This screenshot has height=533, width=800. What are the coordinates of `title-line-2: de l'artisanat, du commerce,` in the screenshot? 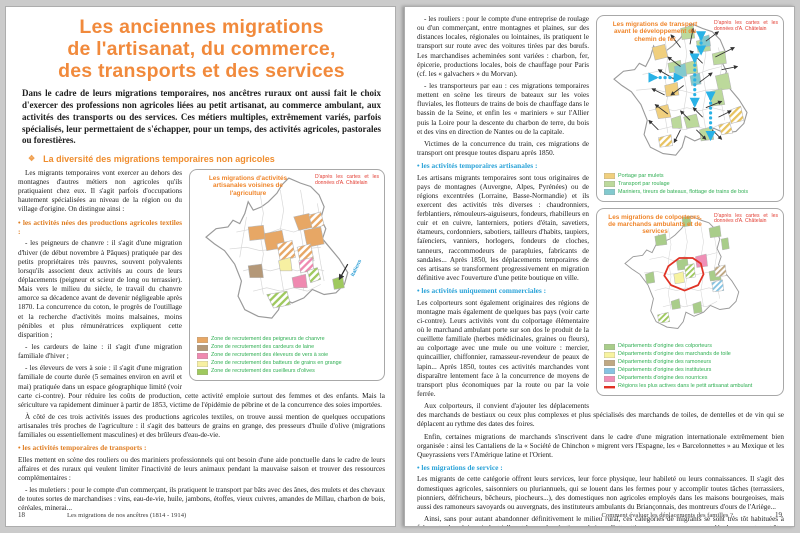 It's located at (201, 48).